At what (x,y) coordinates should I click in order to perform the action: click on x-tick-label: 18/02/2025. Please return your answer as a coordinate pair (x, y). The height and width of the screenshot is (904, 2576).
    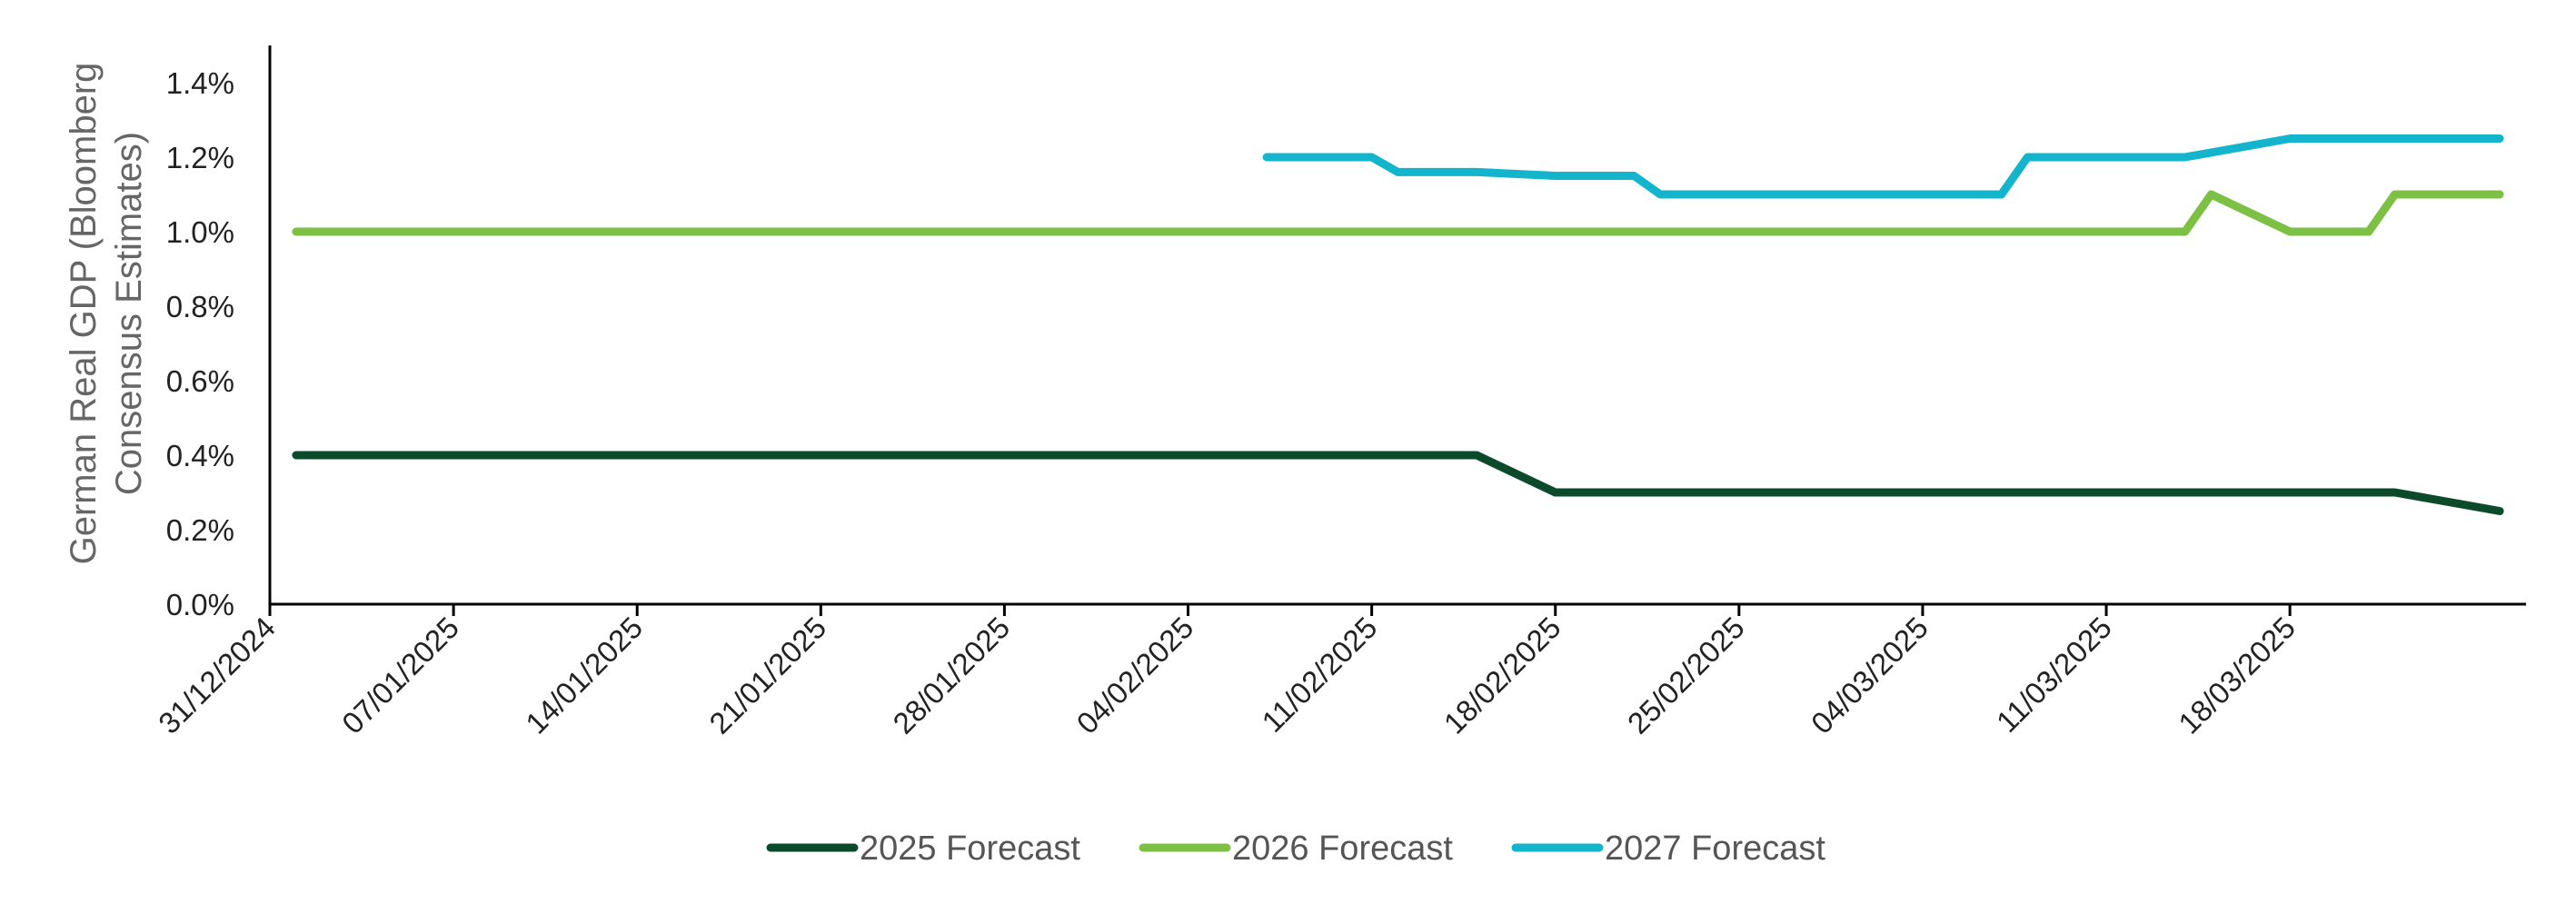
    Looking at the image, I should click on (1502, 676).